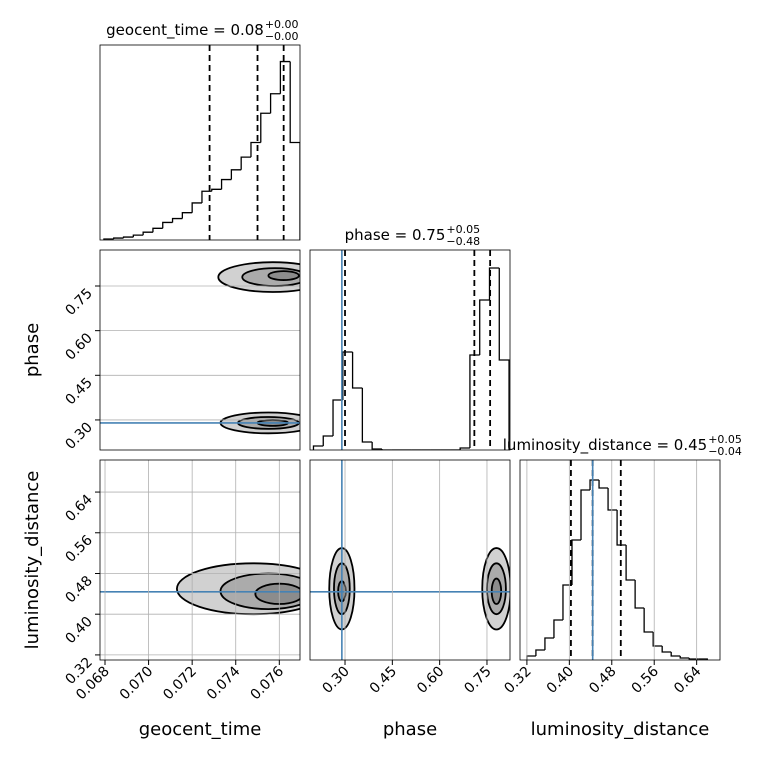 This screenshot has height=760, width=760. What do you see at coordinates (224, 683) in the screenshot?
I see `x-tick-label: 0.074` at bounding box center [224, 683].